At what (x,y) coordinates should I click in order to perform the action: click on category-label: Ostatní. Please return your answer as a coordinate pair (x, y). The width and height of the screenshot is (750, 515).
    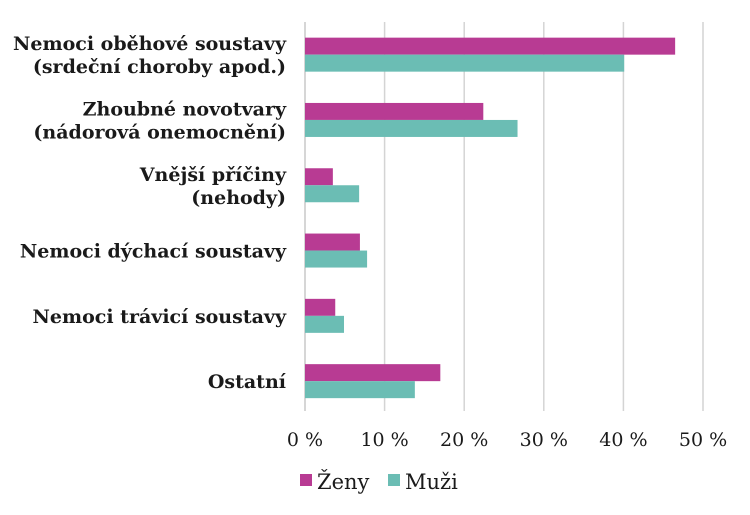
    Looking at the image, I should click on (247, 382).